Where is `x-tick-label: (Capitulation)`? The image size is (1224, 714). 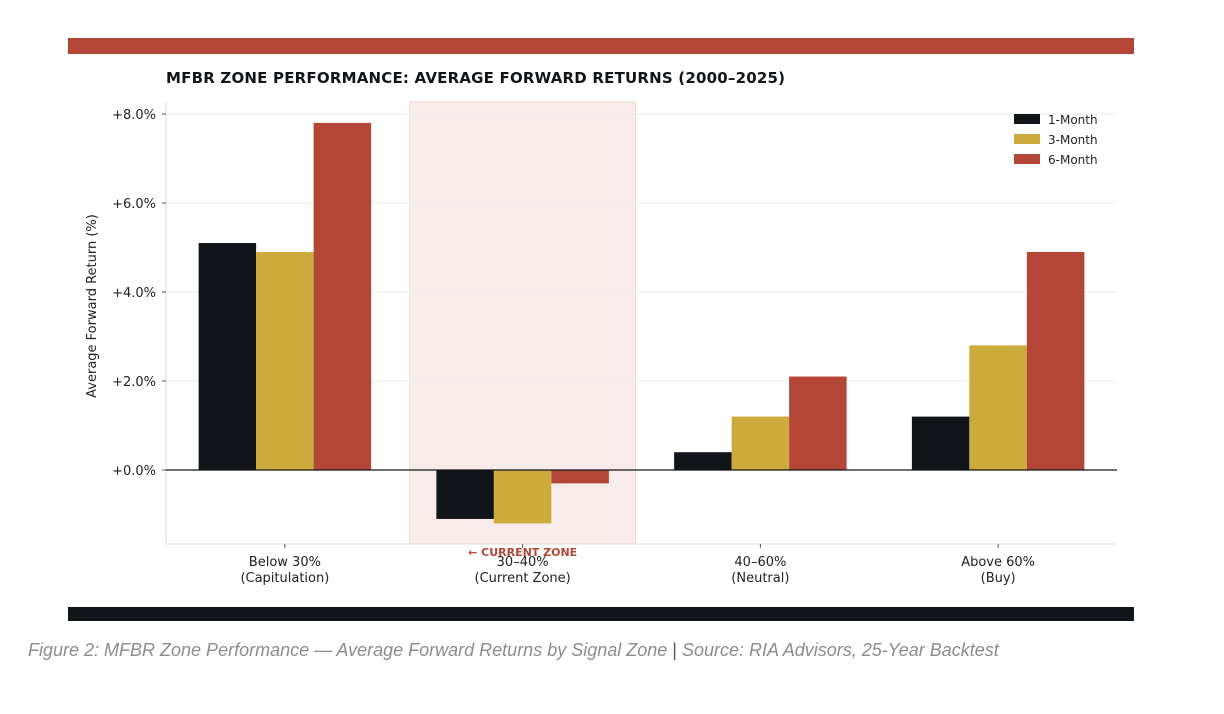
x-tick-label: (Capitulation) is located at coordinates (284, 578).